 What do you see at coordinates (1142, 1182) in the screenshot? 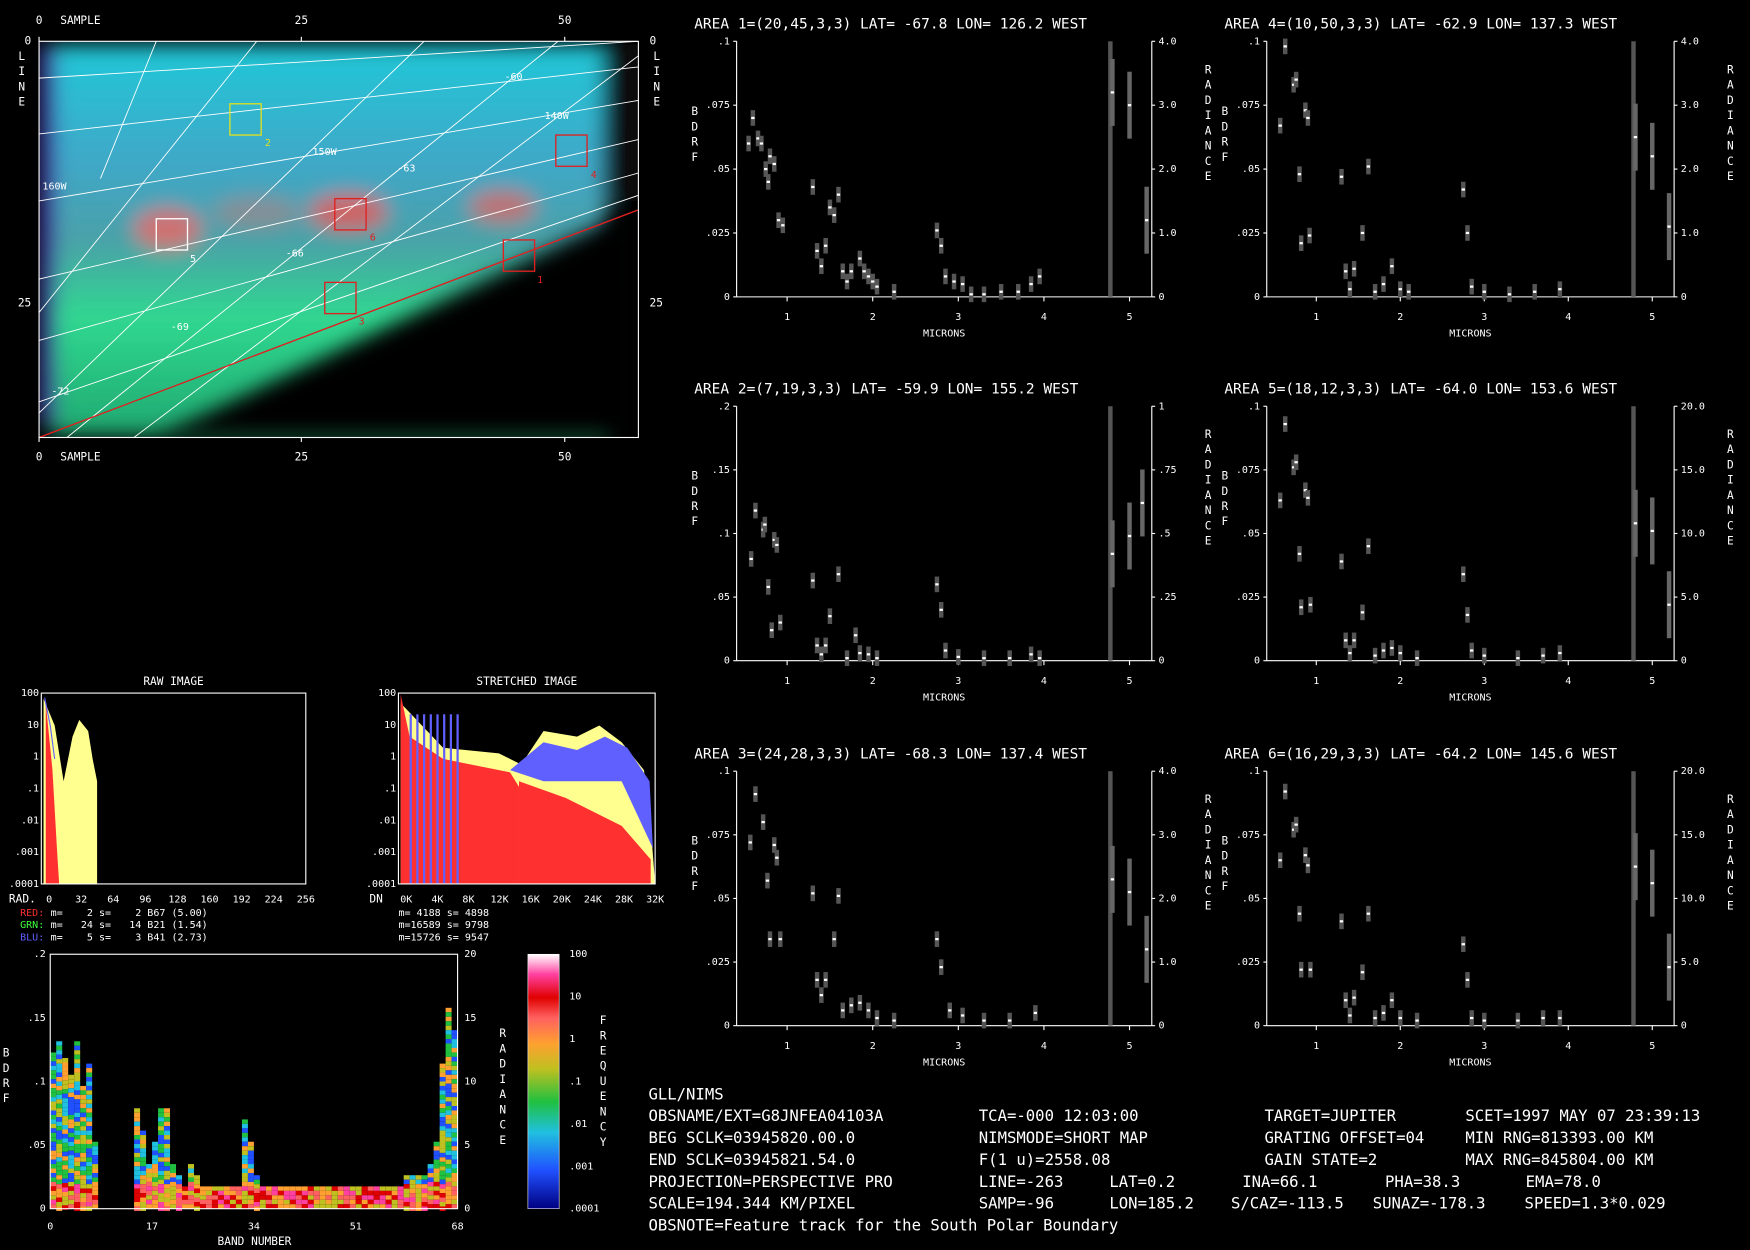
I see `label: LAT=0.2` at bounding box center [1142, 1182].